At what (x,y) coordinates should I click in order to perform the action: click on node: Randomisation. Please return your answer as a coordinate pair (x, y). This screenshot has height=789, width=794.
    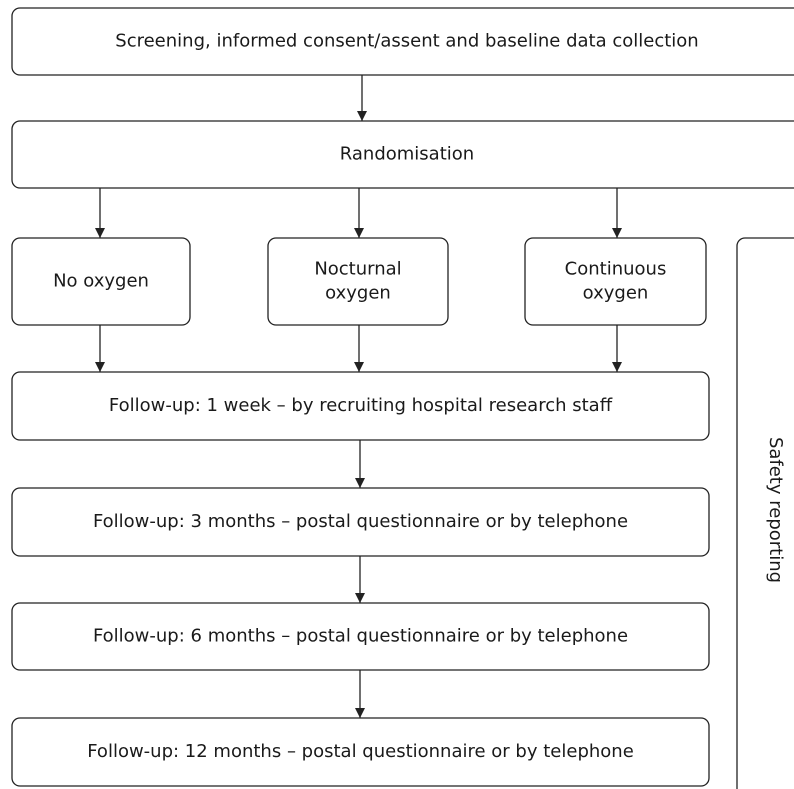
    Looking at the image, I should click on (402, 154).